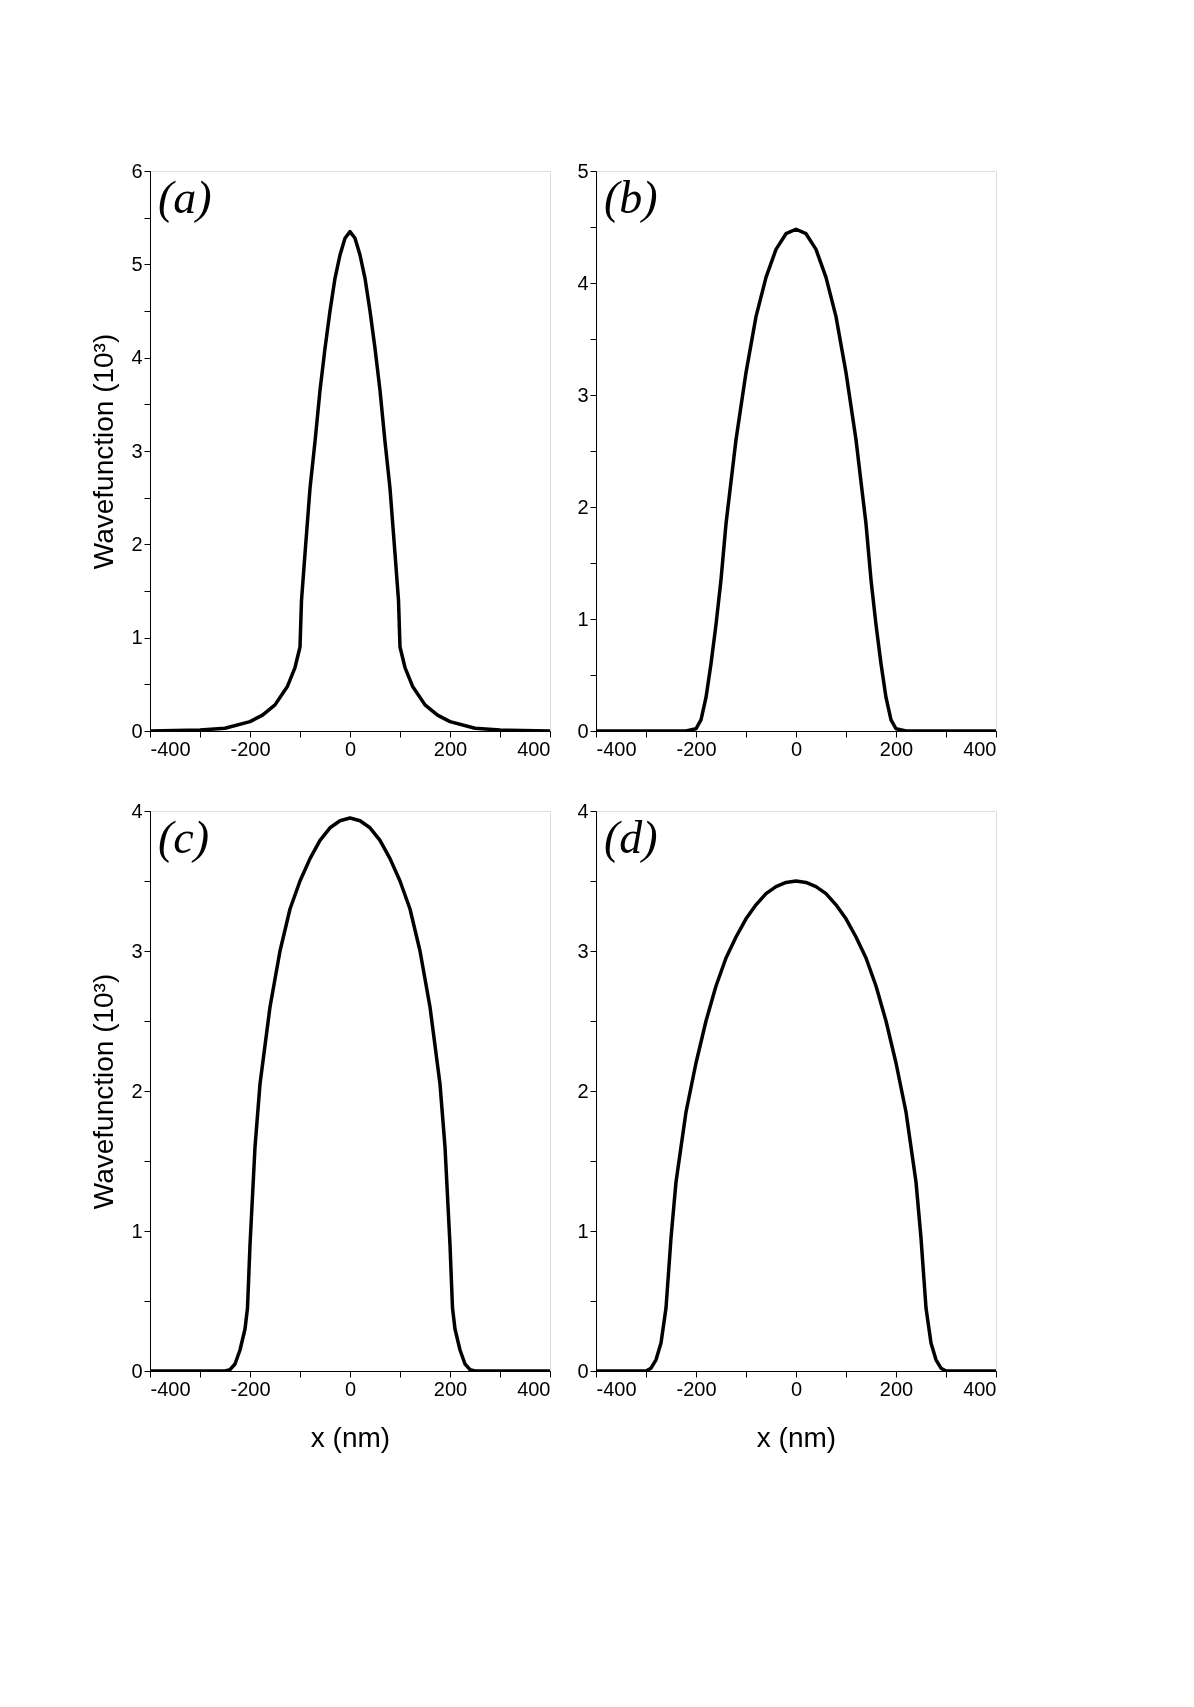 This screenshot has height=1707, width=1194. Describe the element at coordinates (185, 197) in the screenshot. I see `annotation: (a)` at that location.